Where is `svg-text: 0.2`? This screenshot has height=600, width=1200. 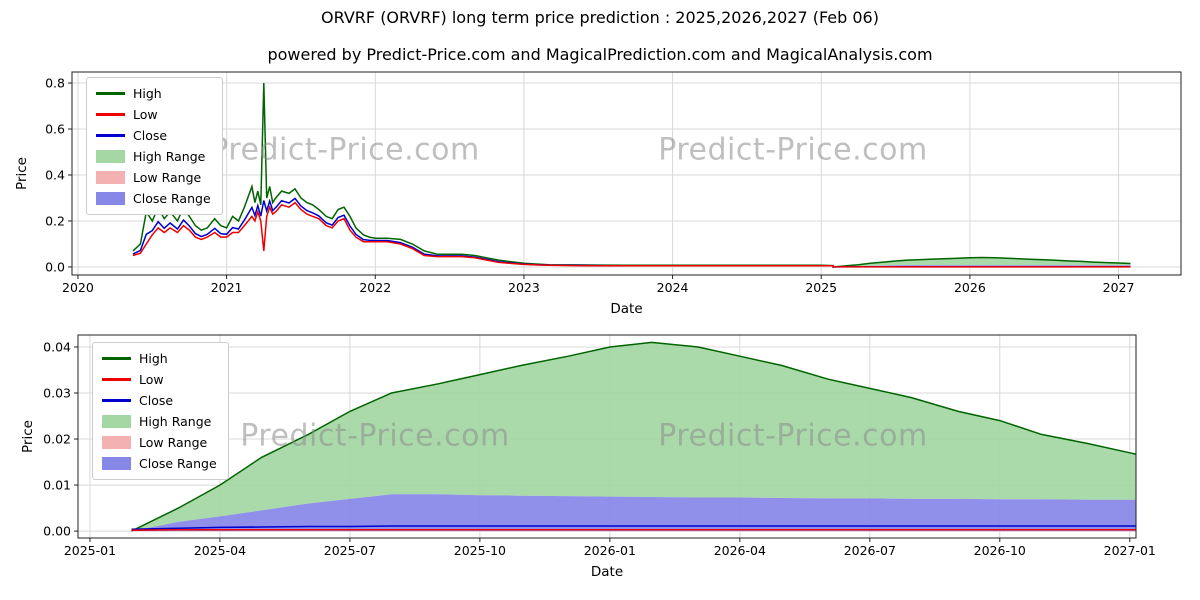 svg-text: 0.2 is located at coordinates (55, 220).